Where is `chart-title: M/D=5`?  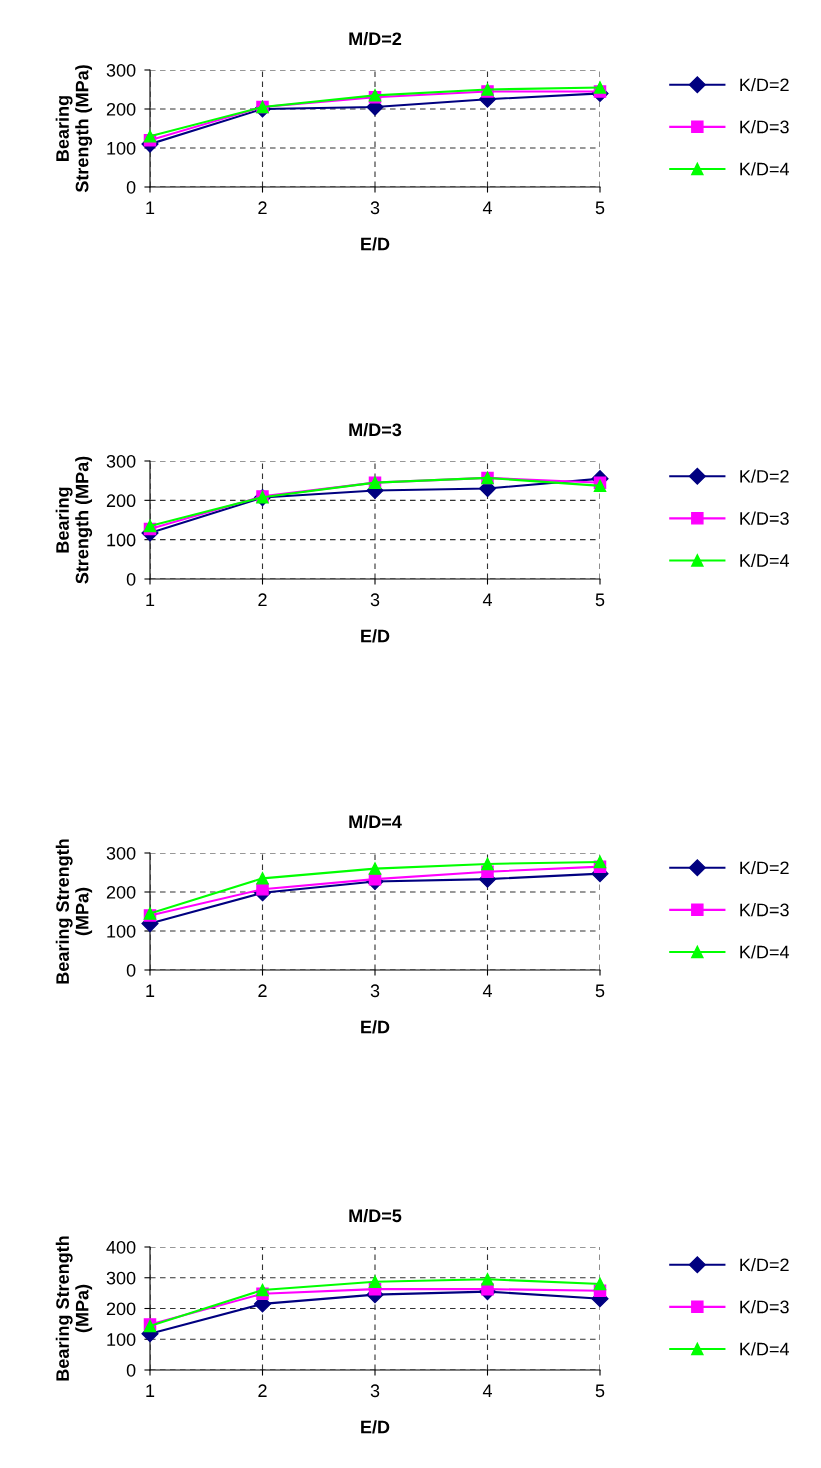 chart-title: M/D=5 is located at coordinates (375, 1215).